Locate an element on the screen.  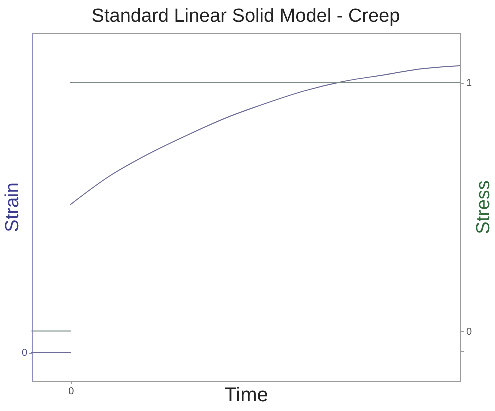
y-axis-title: Strain is located at coordinates (13, 207).